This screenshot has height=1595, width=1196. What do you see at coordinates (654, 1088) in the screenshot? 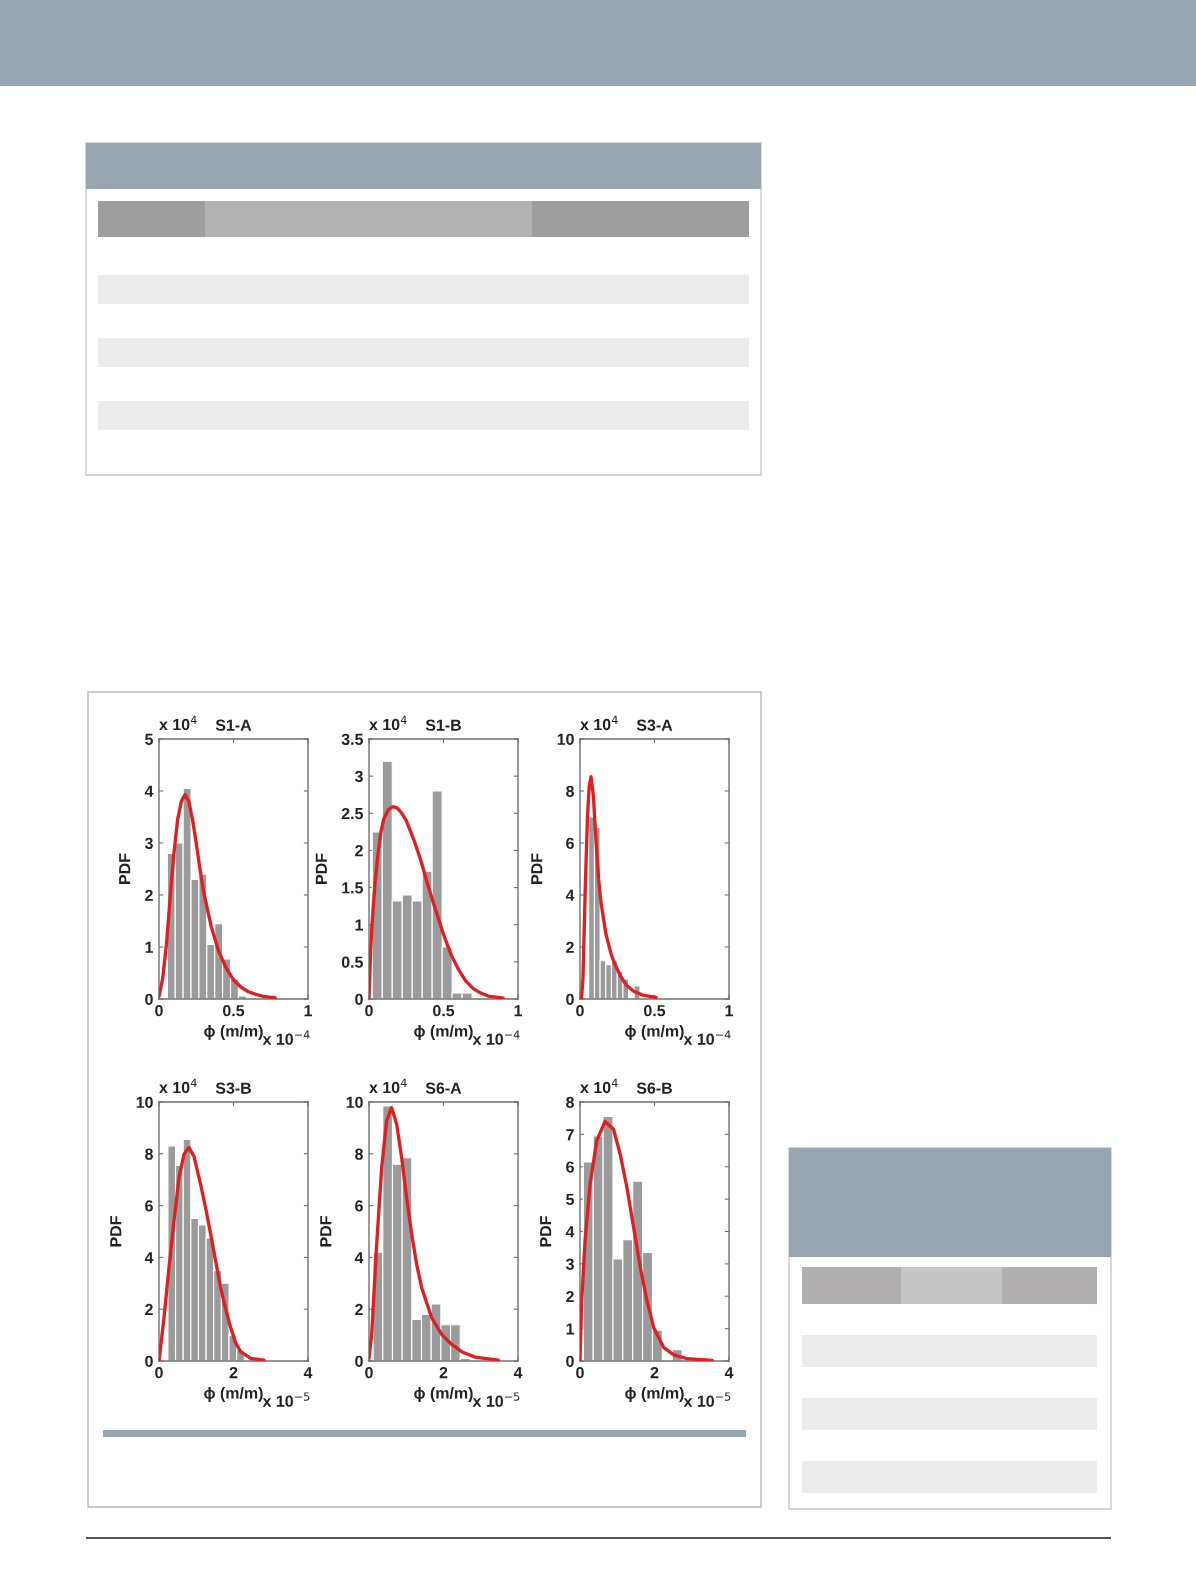
I see `chart-title: S6-B` at bounding box center [654, 1088].